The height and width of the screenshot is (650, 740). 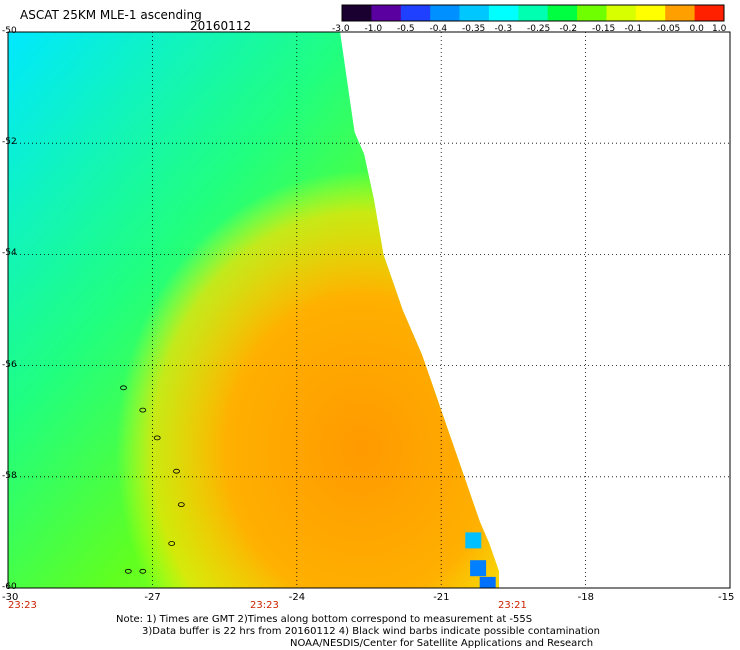 What do you see at coordinates (503, 29) in the screenshot?
I see `colorbar-label: -0.3` at bounding box center [503, 29].